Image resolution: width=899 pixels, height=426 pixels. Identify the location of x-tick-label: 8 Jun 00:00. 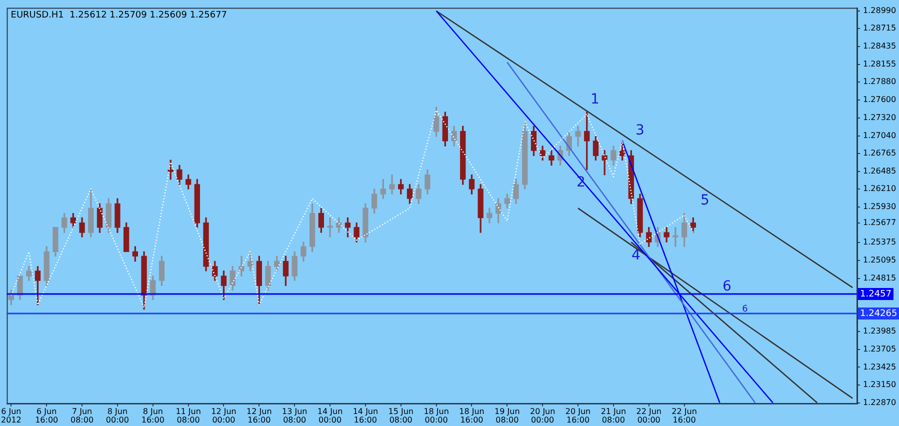
(117, 415).